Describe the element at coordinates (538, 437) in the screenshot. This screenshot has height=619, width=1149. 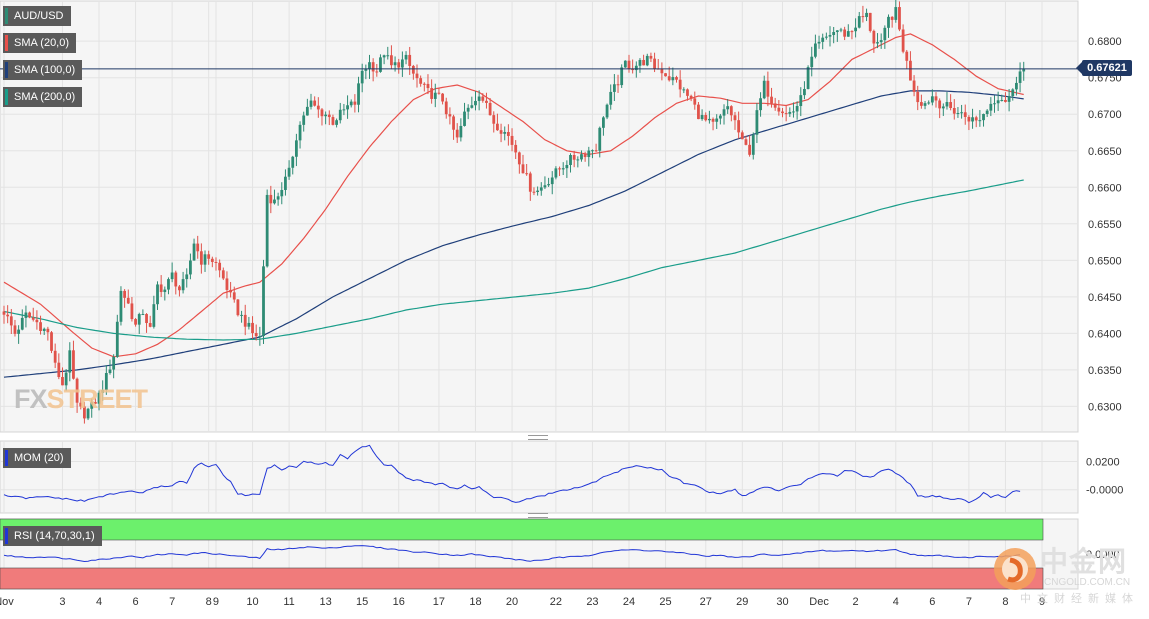
I see `mom-panel-resize-handle` at that location.